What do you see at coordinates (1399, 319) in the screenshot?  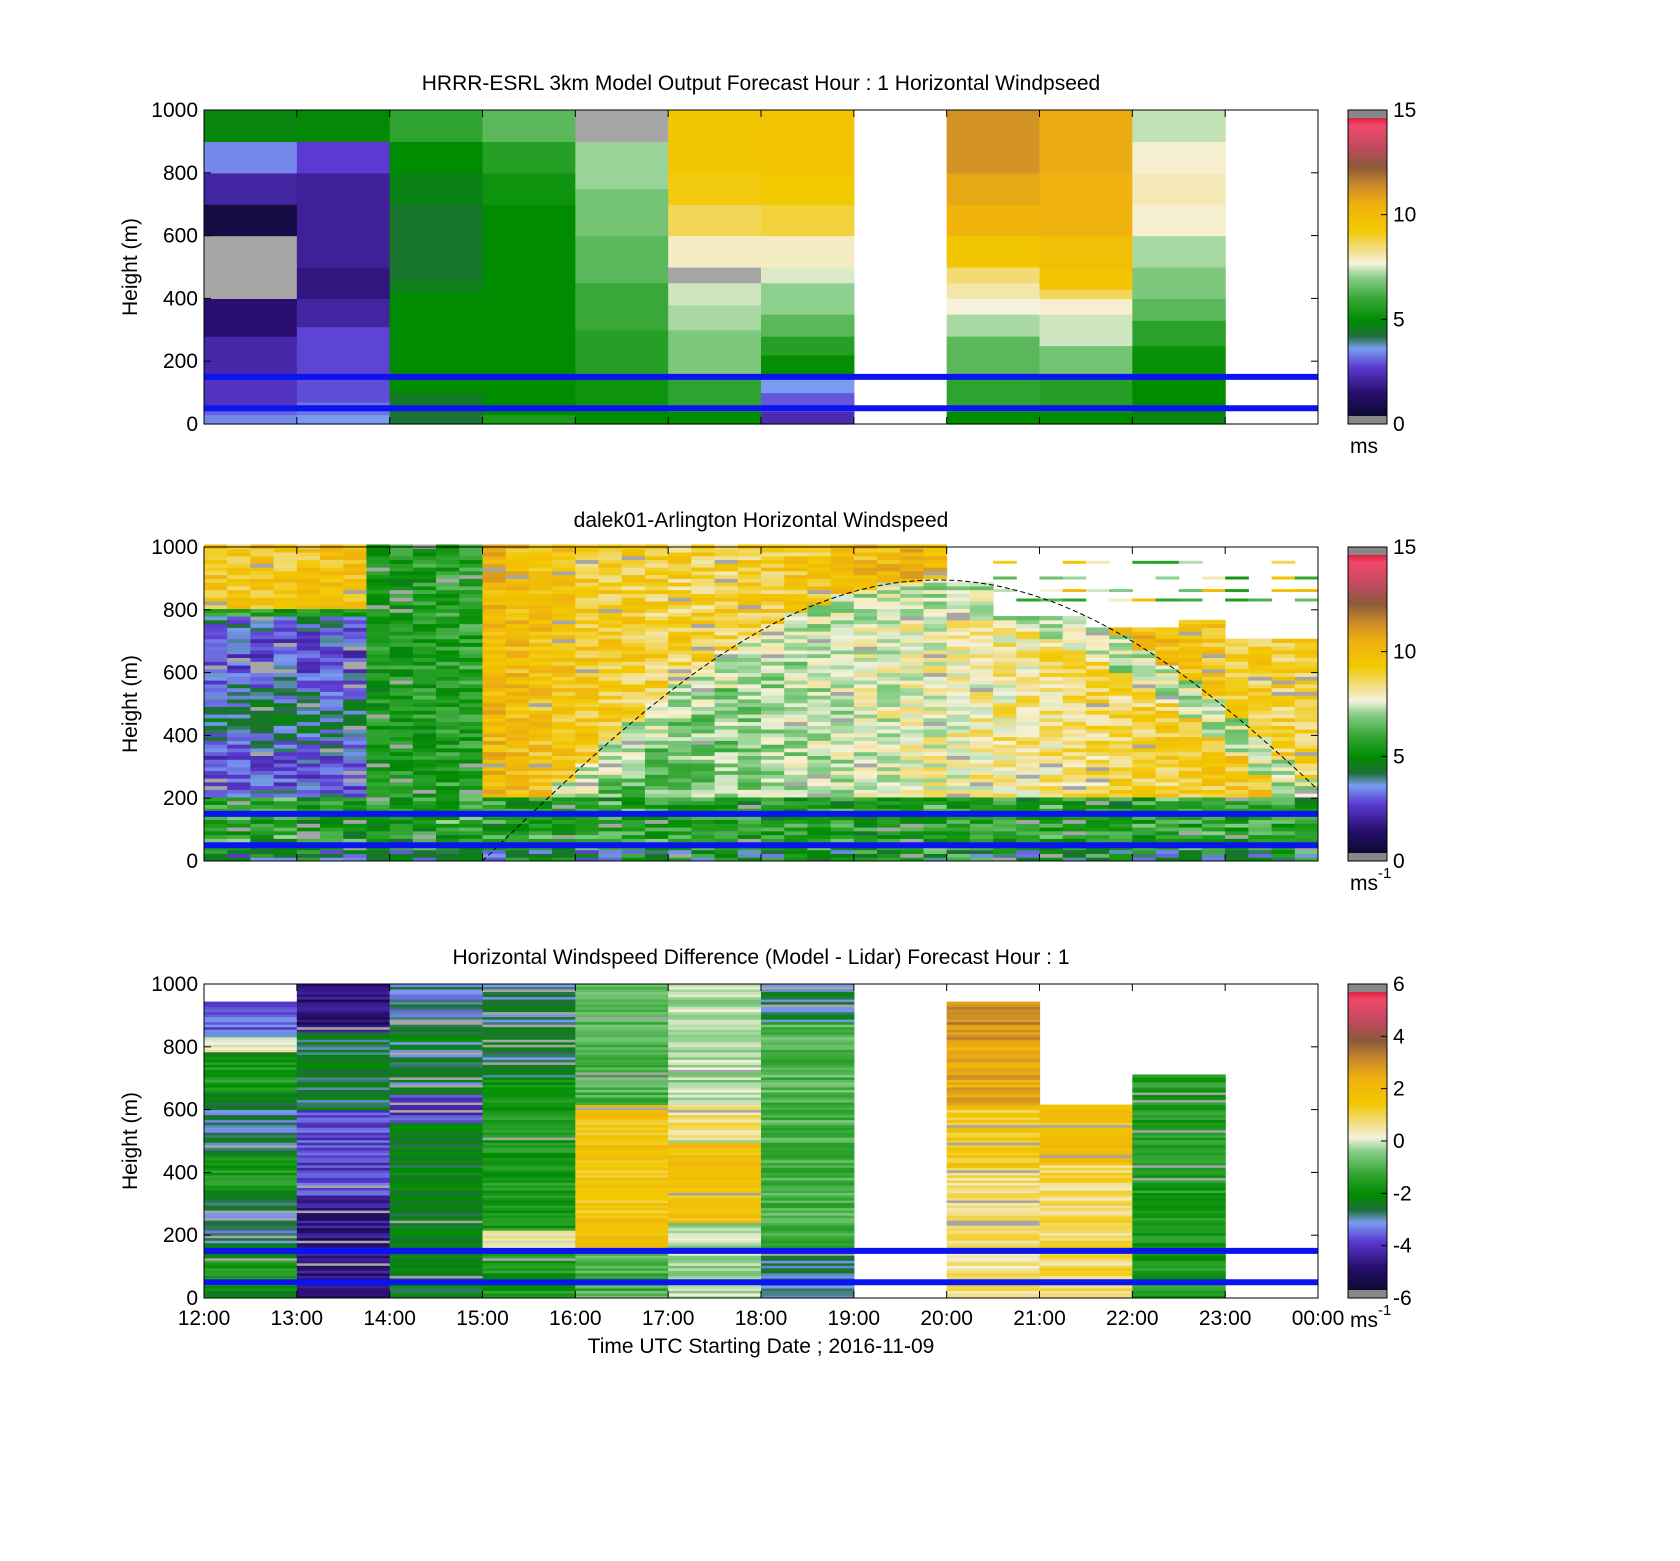 I see `colorbar-tick-label: 5` at bounding box center [1399, 319].